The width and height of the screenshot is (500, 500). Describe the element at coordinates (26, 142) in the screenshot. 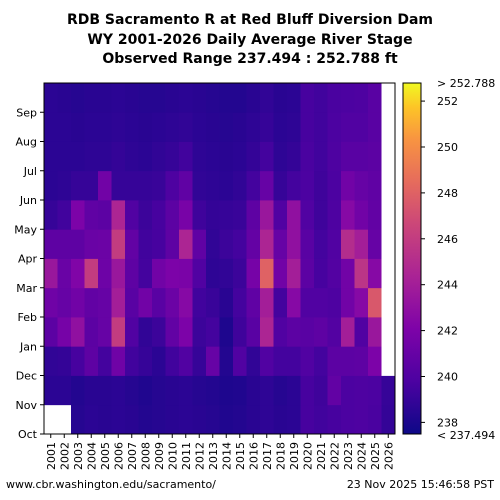

I see `y-tick-label: Aug` at that location.